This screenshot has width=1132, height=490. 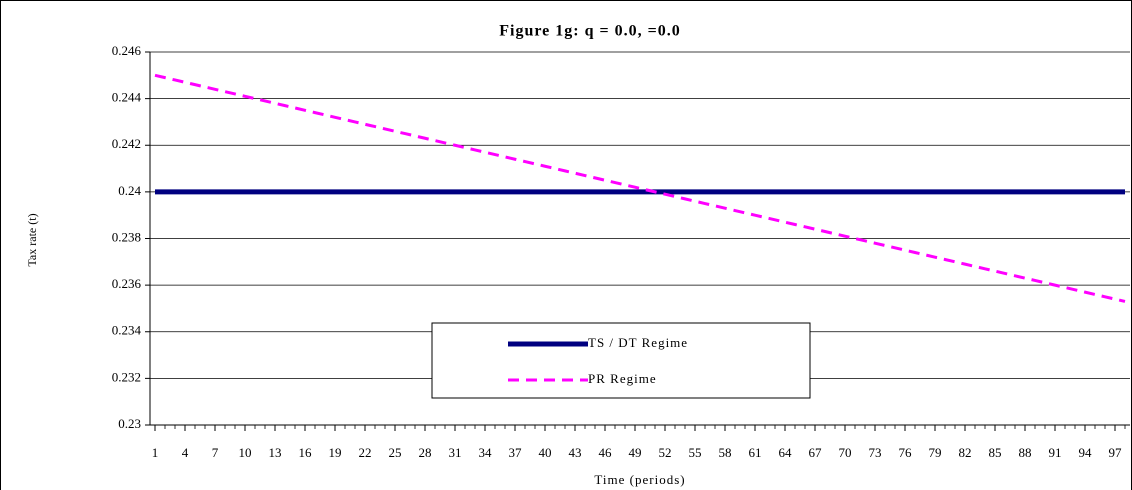 I want to click on y-tick-label: 0.232, so click(x=126, y=376).